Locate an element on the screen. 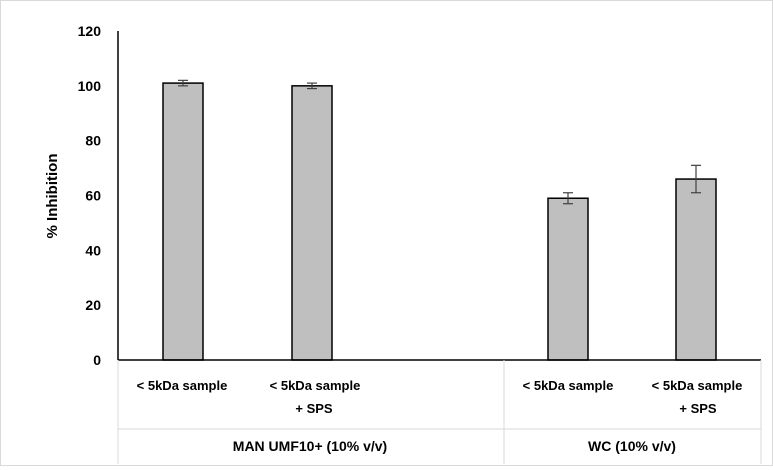 The width and height of the screenshot is (773, 470). y-tick-label: 120 is located at coordinates (90, 31).